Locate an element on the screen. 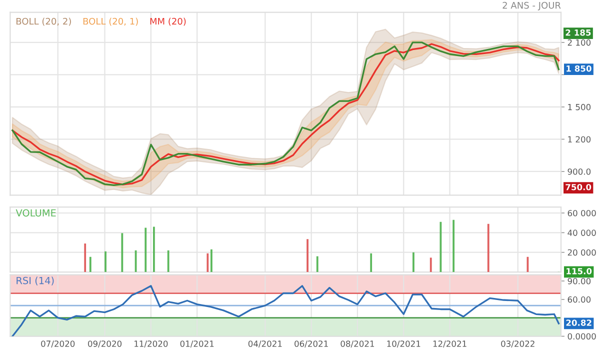  x-tick-label: 06/2021 is located at coordinates (311, 344).